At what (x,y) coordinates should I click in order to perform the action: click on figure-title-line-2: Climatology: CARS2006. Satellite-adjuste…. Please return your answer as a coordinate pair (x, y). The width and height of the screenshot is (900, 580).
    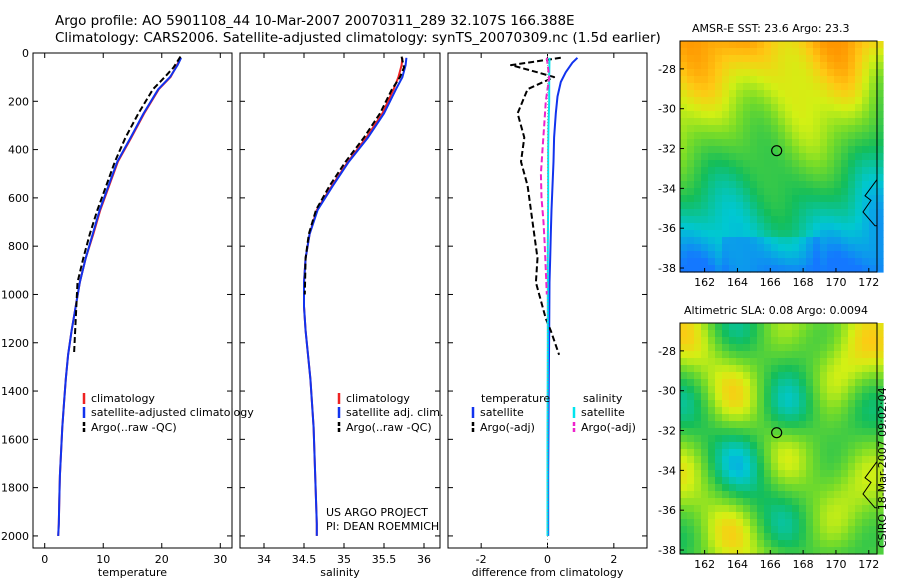
    Looking at the image, I should click on (358, 38).